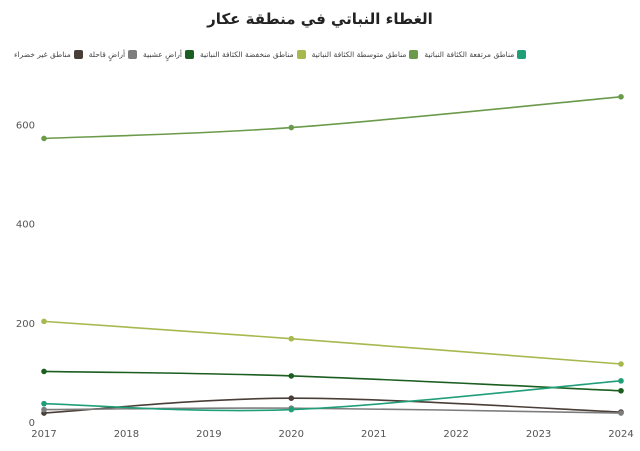 The height and width of the screenshot is (451, 640). What do you see at coordinates (332, 434) in the screenshot?
I see `x-axis-labels: 2017 2018 2019 2020 2021 2022 2023 2024` at bounding box center [332, 434].